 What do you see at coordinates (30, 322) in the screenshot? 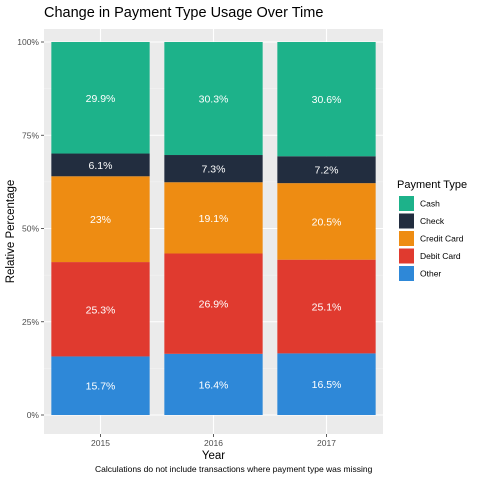
I see `y-tick-label: 25%` at bounding box center [30, 322].